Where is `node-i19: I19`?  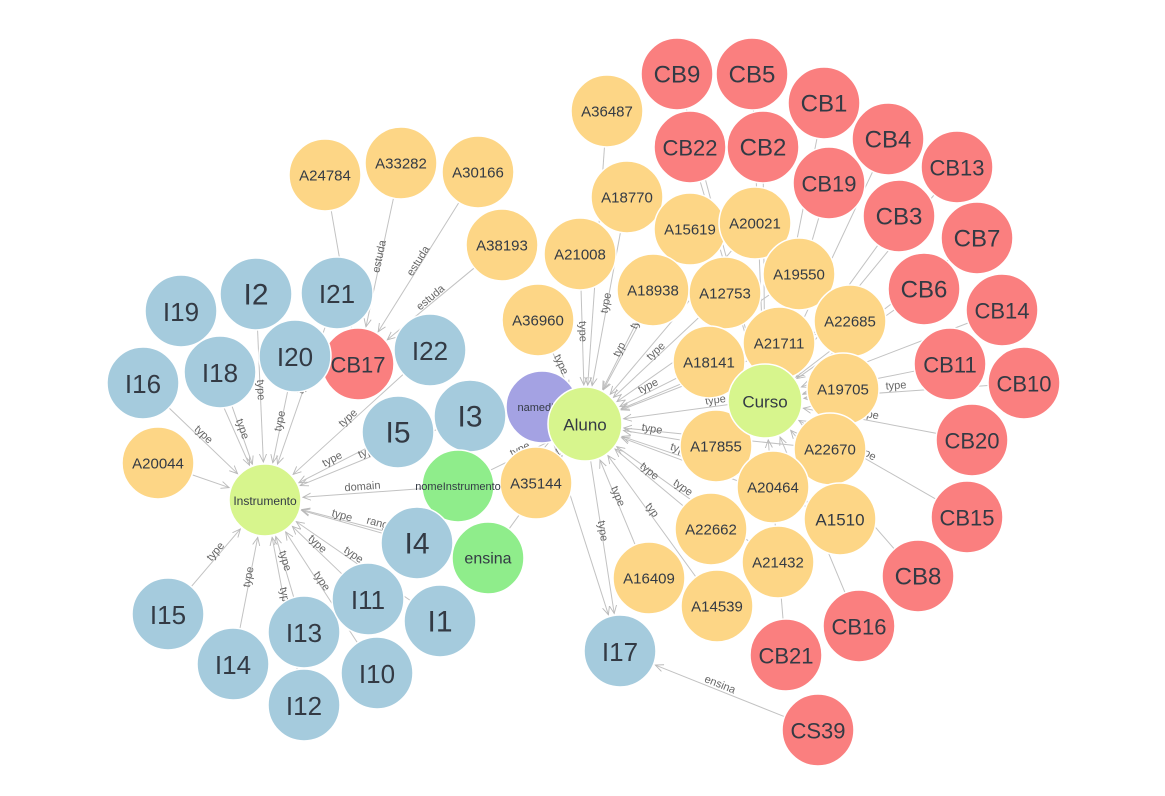
node-i19: I19 is located at coordinates (181, 311).